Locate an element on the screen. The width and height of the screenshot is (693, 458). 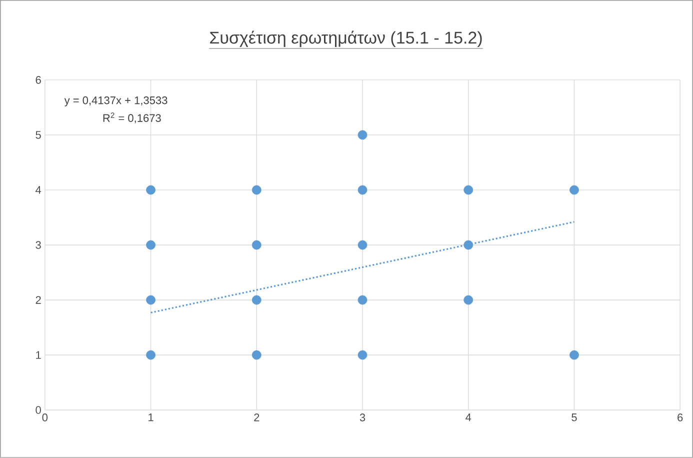
annotation: R$^{2}$ = 0,1673 is located at coordinates (132, 118).